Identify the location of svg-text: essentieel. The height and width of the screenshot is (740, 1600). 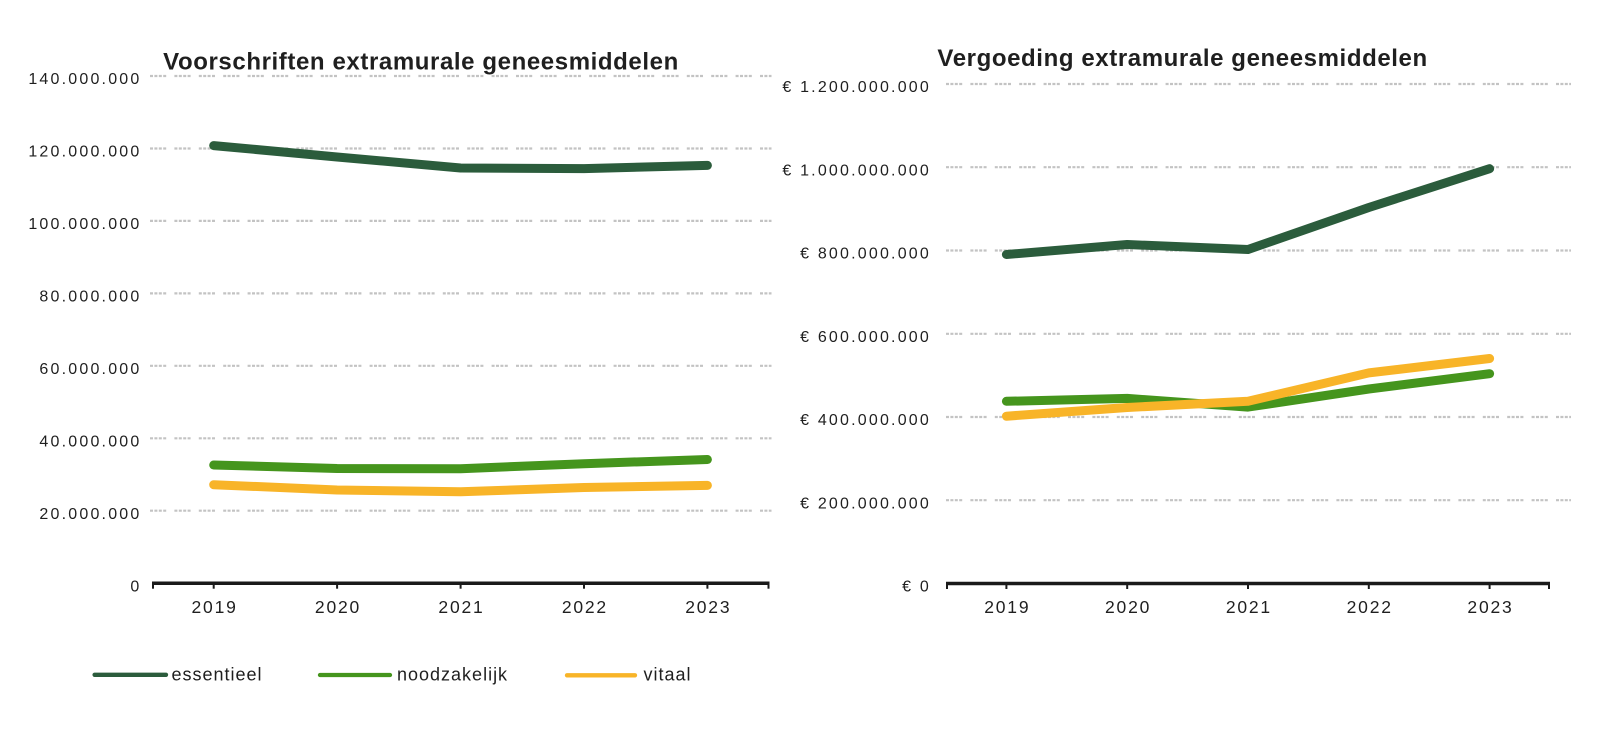
(217, 675).